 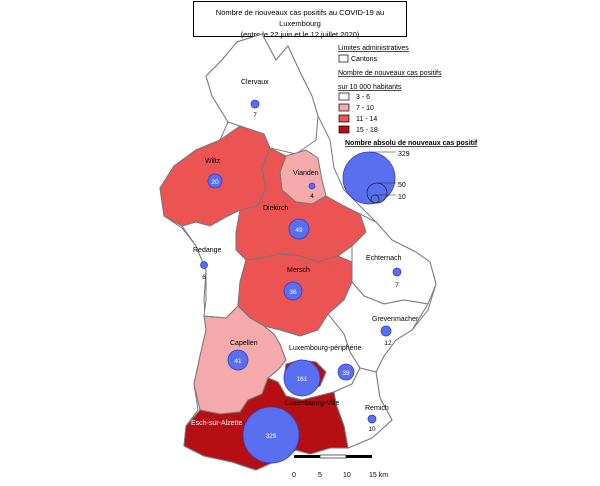 I want to click on label-redange: Redange, so click(x=207, y=250).